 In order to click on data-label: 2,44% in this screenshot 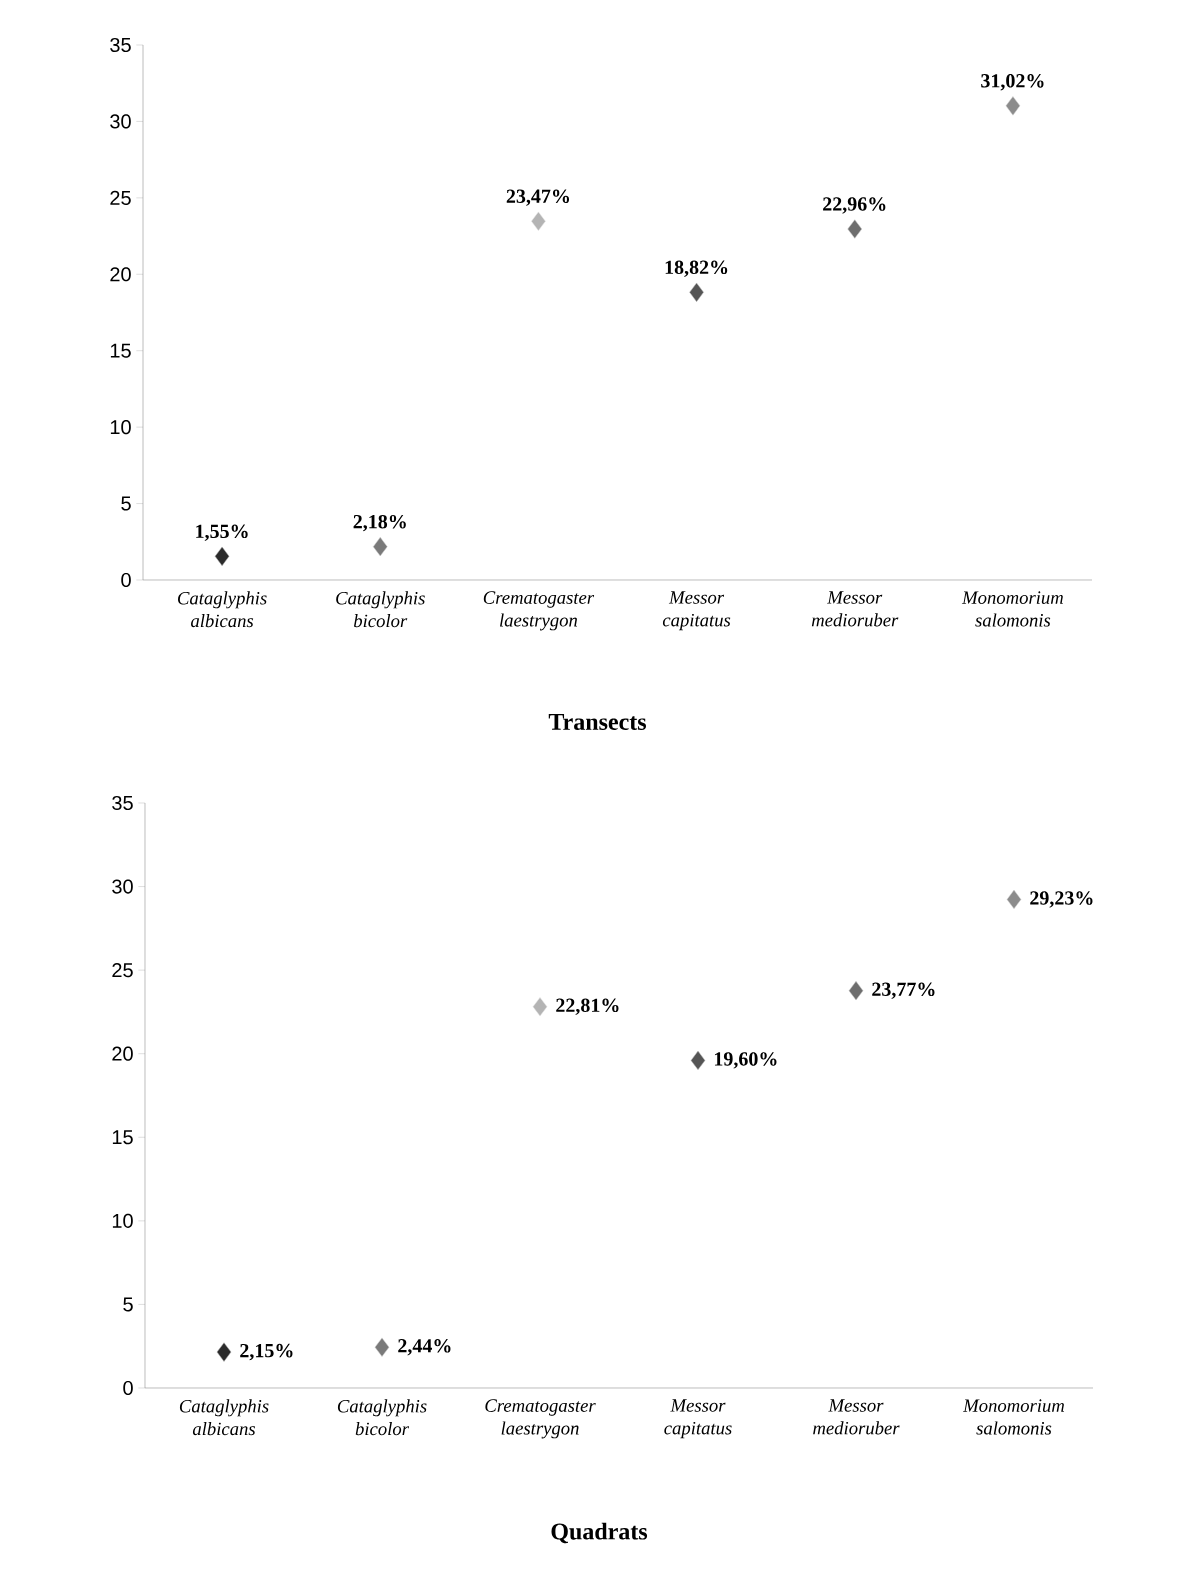, I will do `click(424, 1347)`.